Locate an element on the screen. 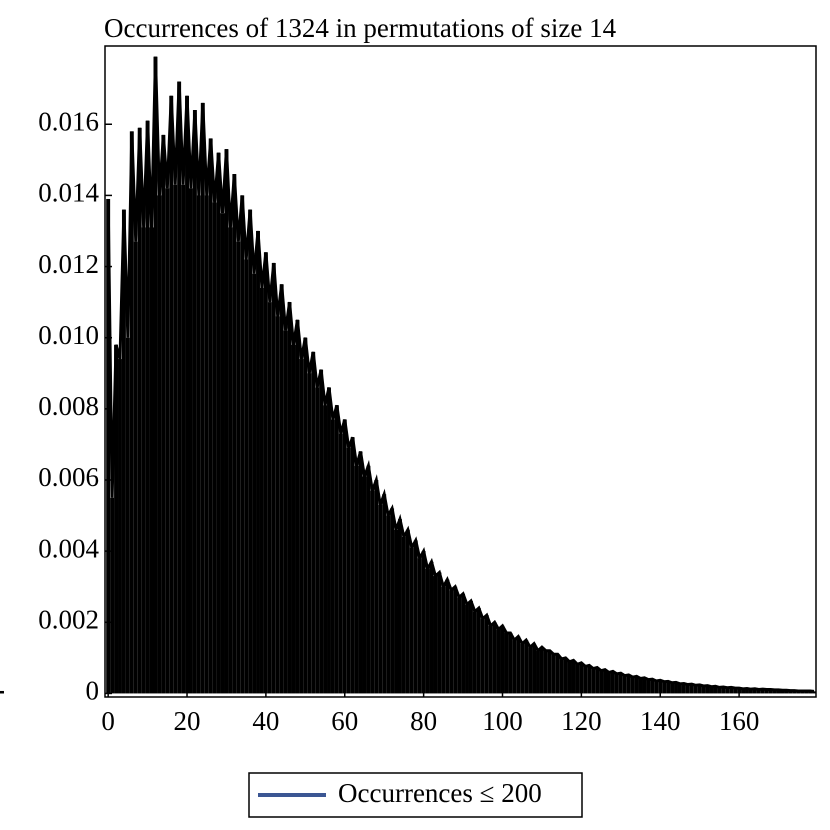  y-tick-label: 0.014 is located at coordinates (68, 193).